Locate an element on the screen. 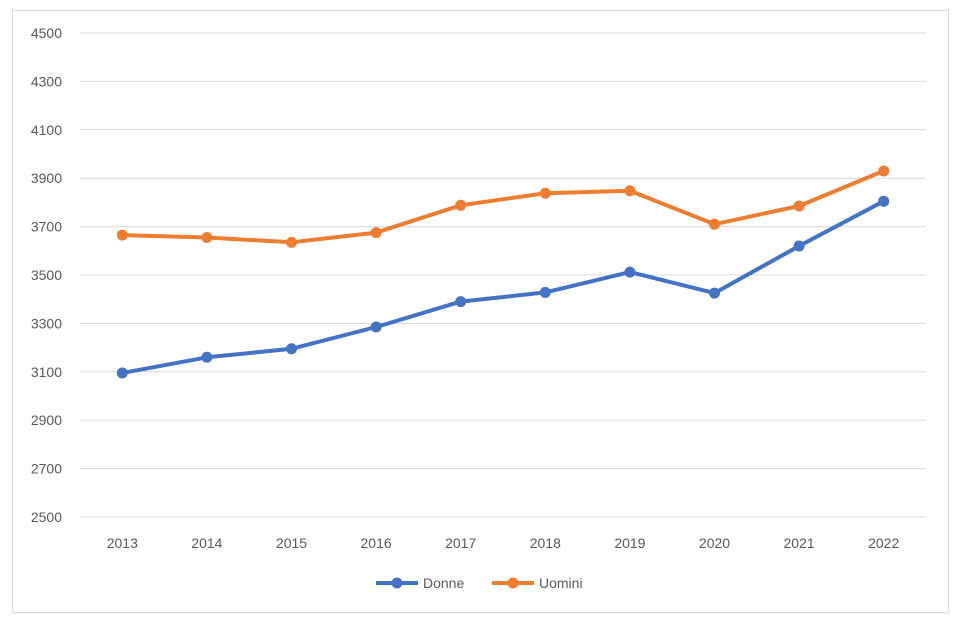 The width and height of the screenshot is (960, 624). x-tick-label: 2021 is located at coordinates (799, 543).